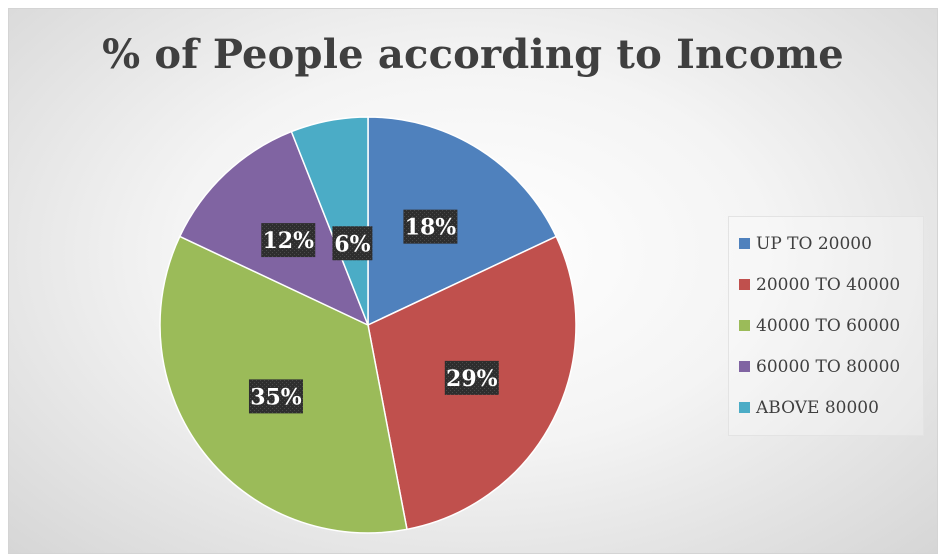  I want to click on legend-label: UP TO 20000, so click(814, 243).